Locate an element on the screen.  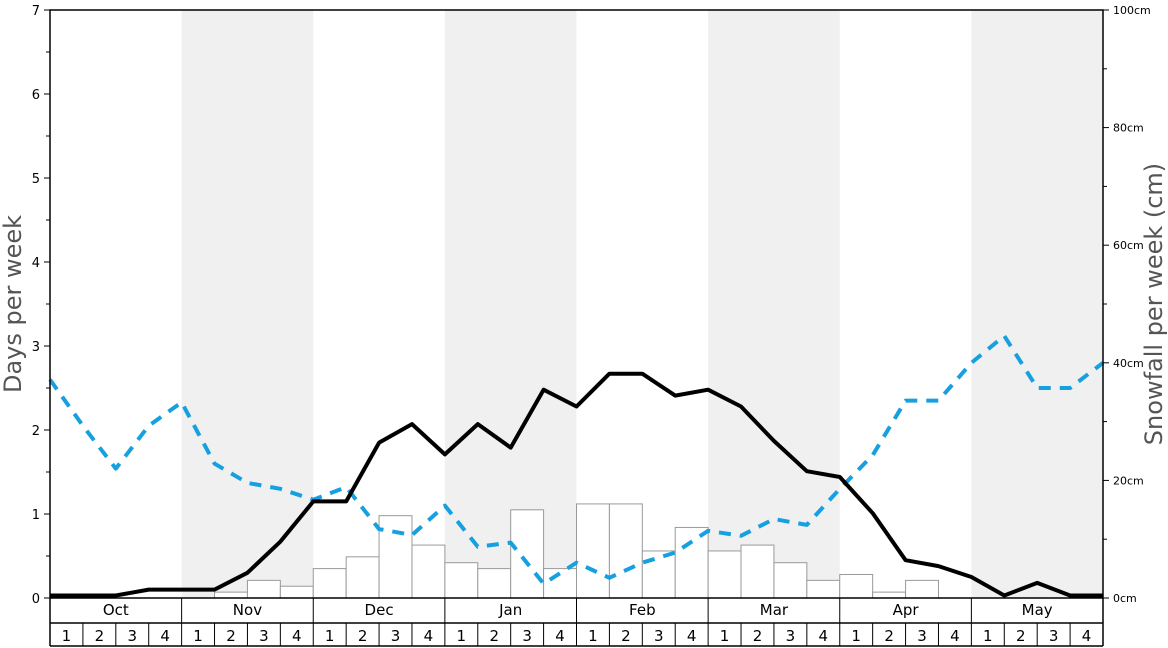
month-band-nov is located at coordinates (247, 304).